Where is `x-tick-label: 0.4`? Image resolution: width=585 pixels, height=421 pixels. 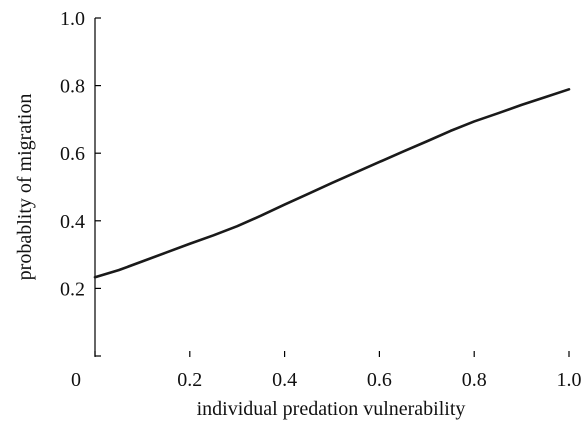 x-tick-label: 0.4 is located at coordinates (284, 380).